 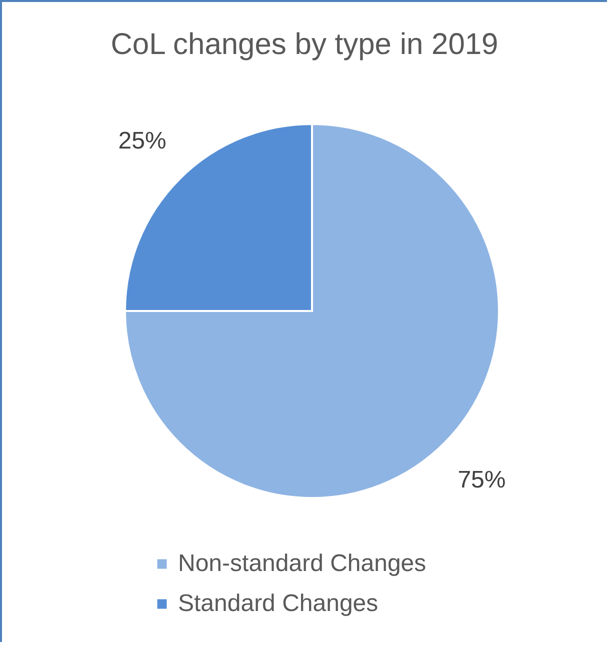 What do you see at coordinates (304, 44) in the screenshot?
I see `chart-title: CoL changes by type in 2019` at bounding box center [304, 44].